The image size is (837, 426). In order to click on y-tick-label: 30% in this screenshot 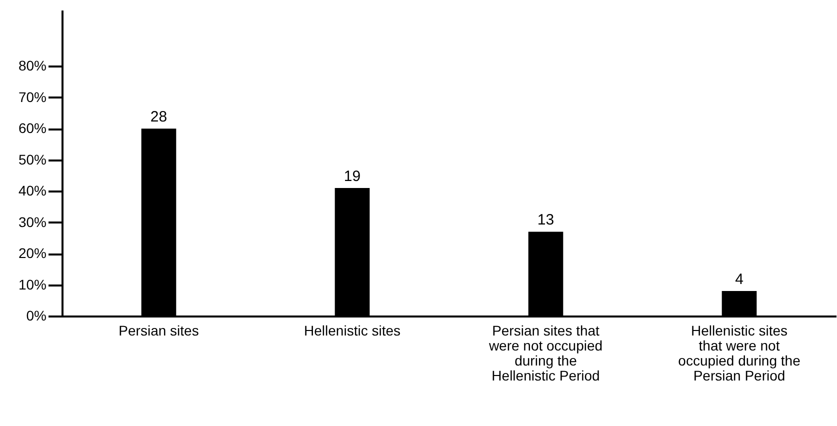, I will do `click(32, 222)`.